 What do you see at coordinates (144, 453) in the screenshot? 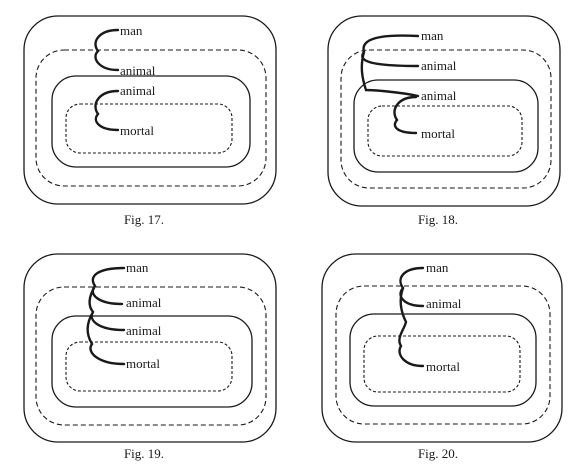
I see `caption-fig-19: Fig. 19.` at bounding box center [144, 453].